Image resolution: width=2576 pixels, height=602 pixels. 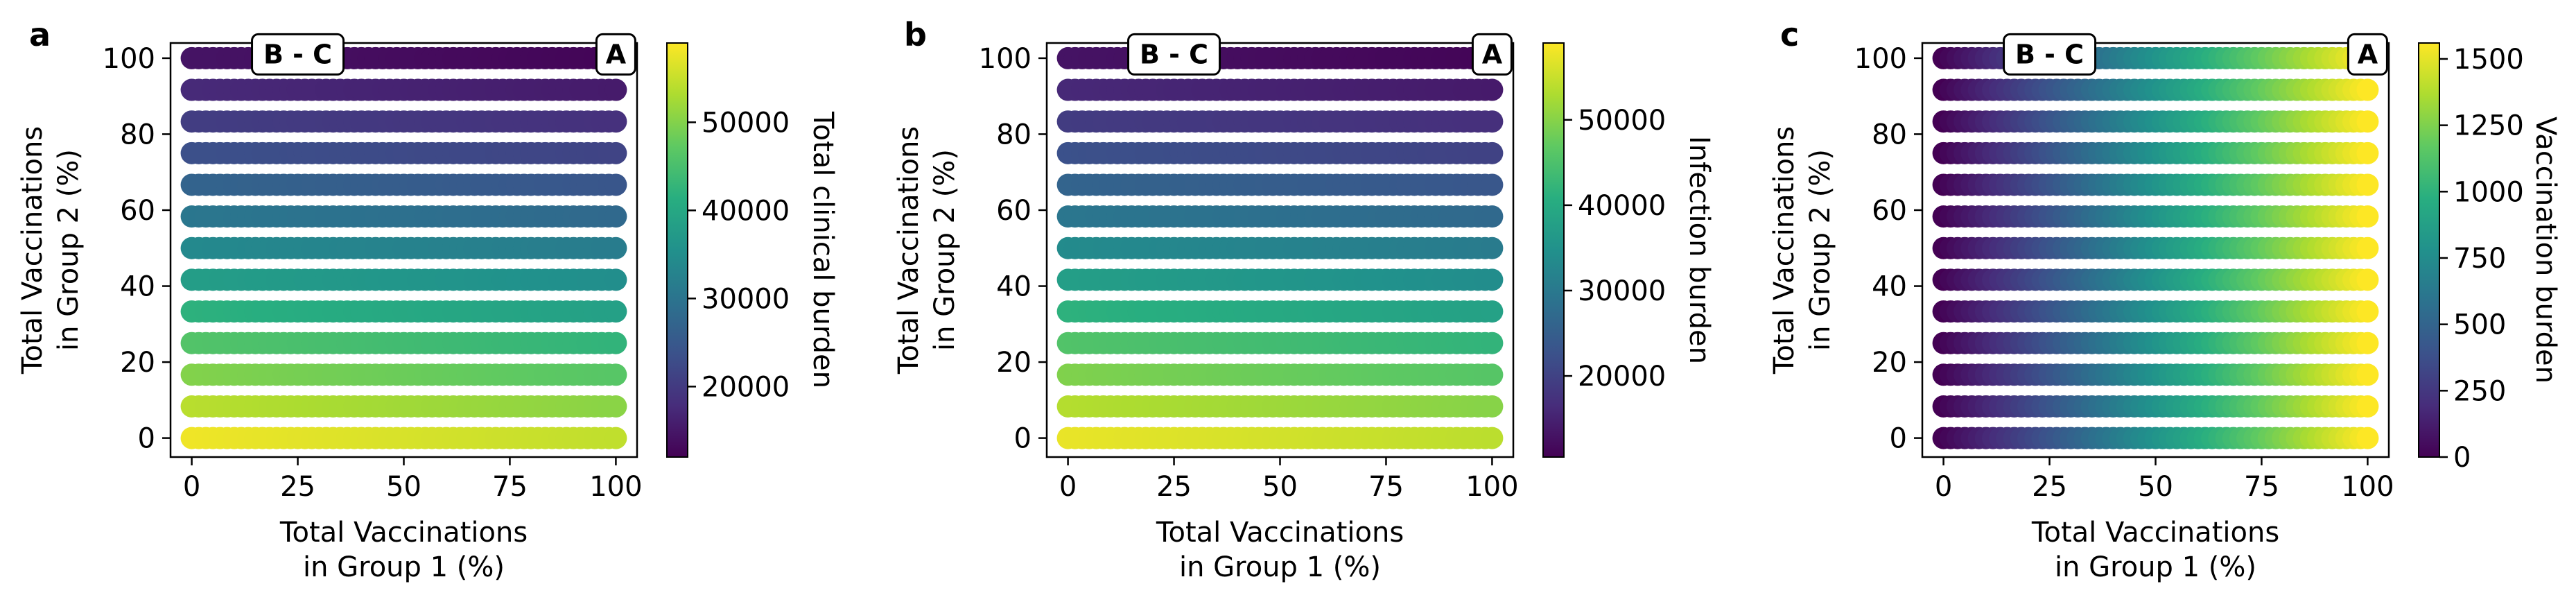 What do you see at coordinates (823, 250) in the screenshot?
I see `colorbar-label: Total clinical burden` at bounding box center [823, 250].